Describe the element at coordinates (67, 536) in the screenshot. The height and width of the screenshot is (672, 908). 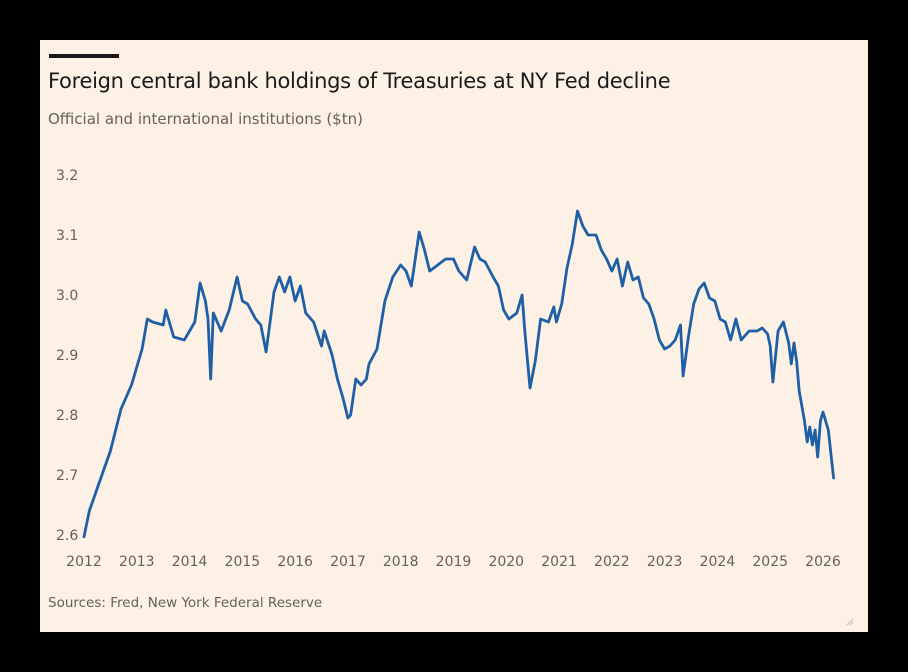
I see `y-tick-label: 2.6` at that location.